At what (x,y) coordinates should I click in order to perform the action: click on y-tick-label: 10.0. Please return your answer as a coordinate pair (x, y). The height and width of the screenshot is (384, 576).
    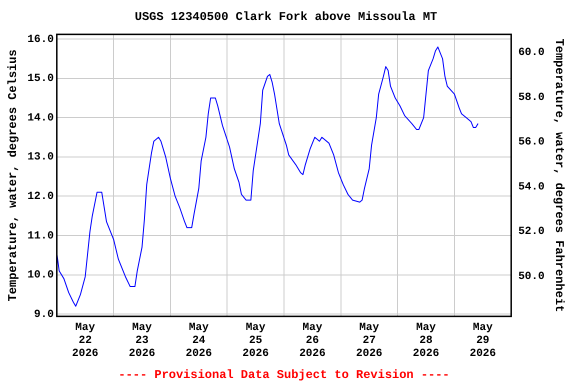
    Looking at the image, I should click on (40, 276).